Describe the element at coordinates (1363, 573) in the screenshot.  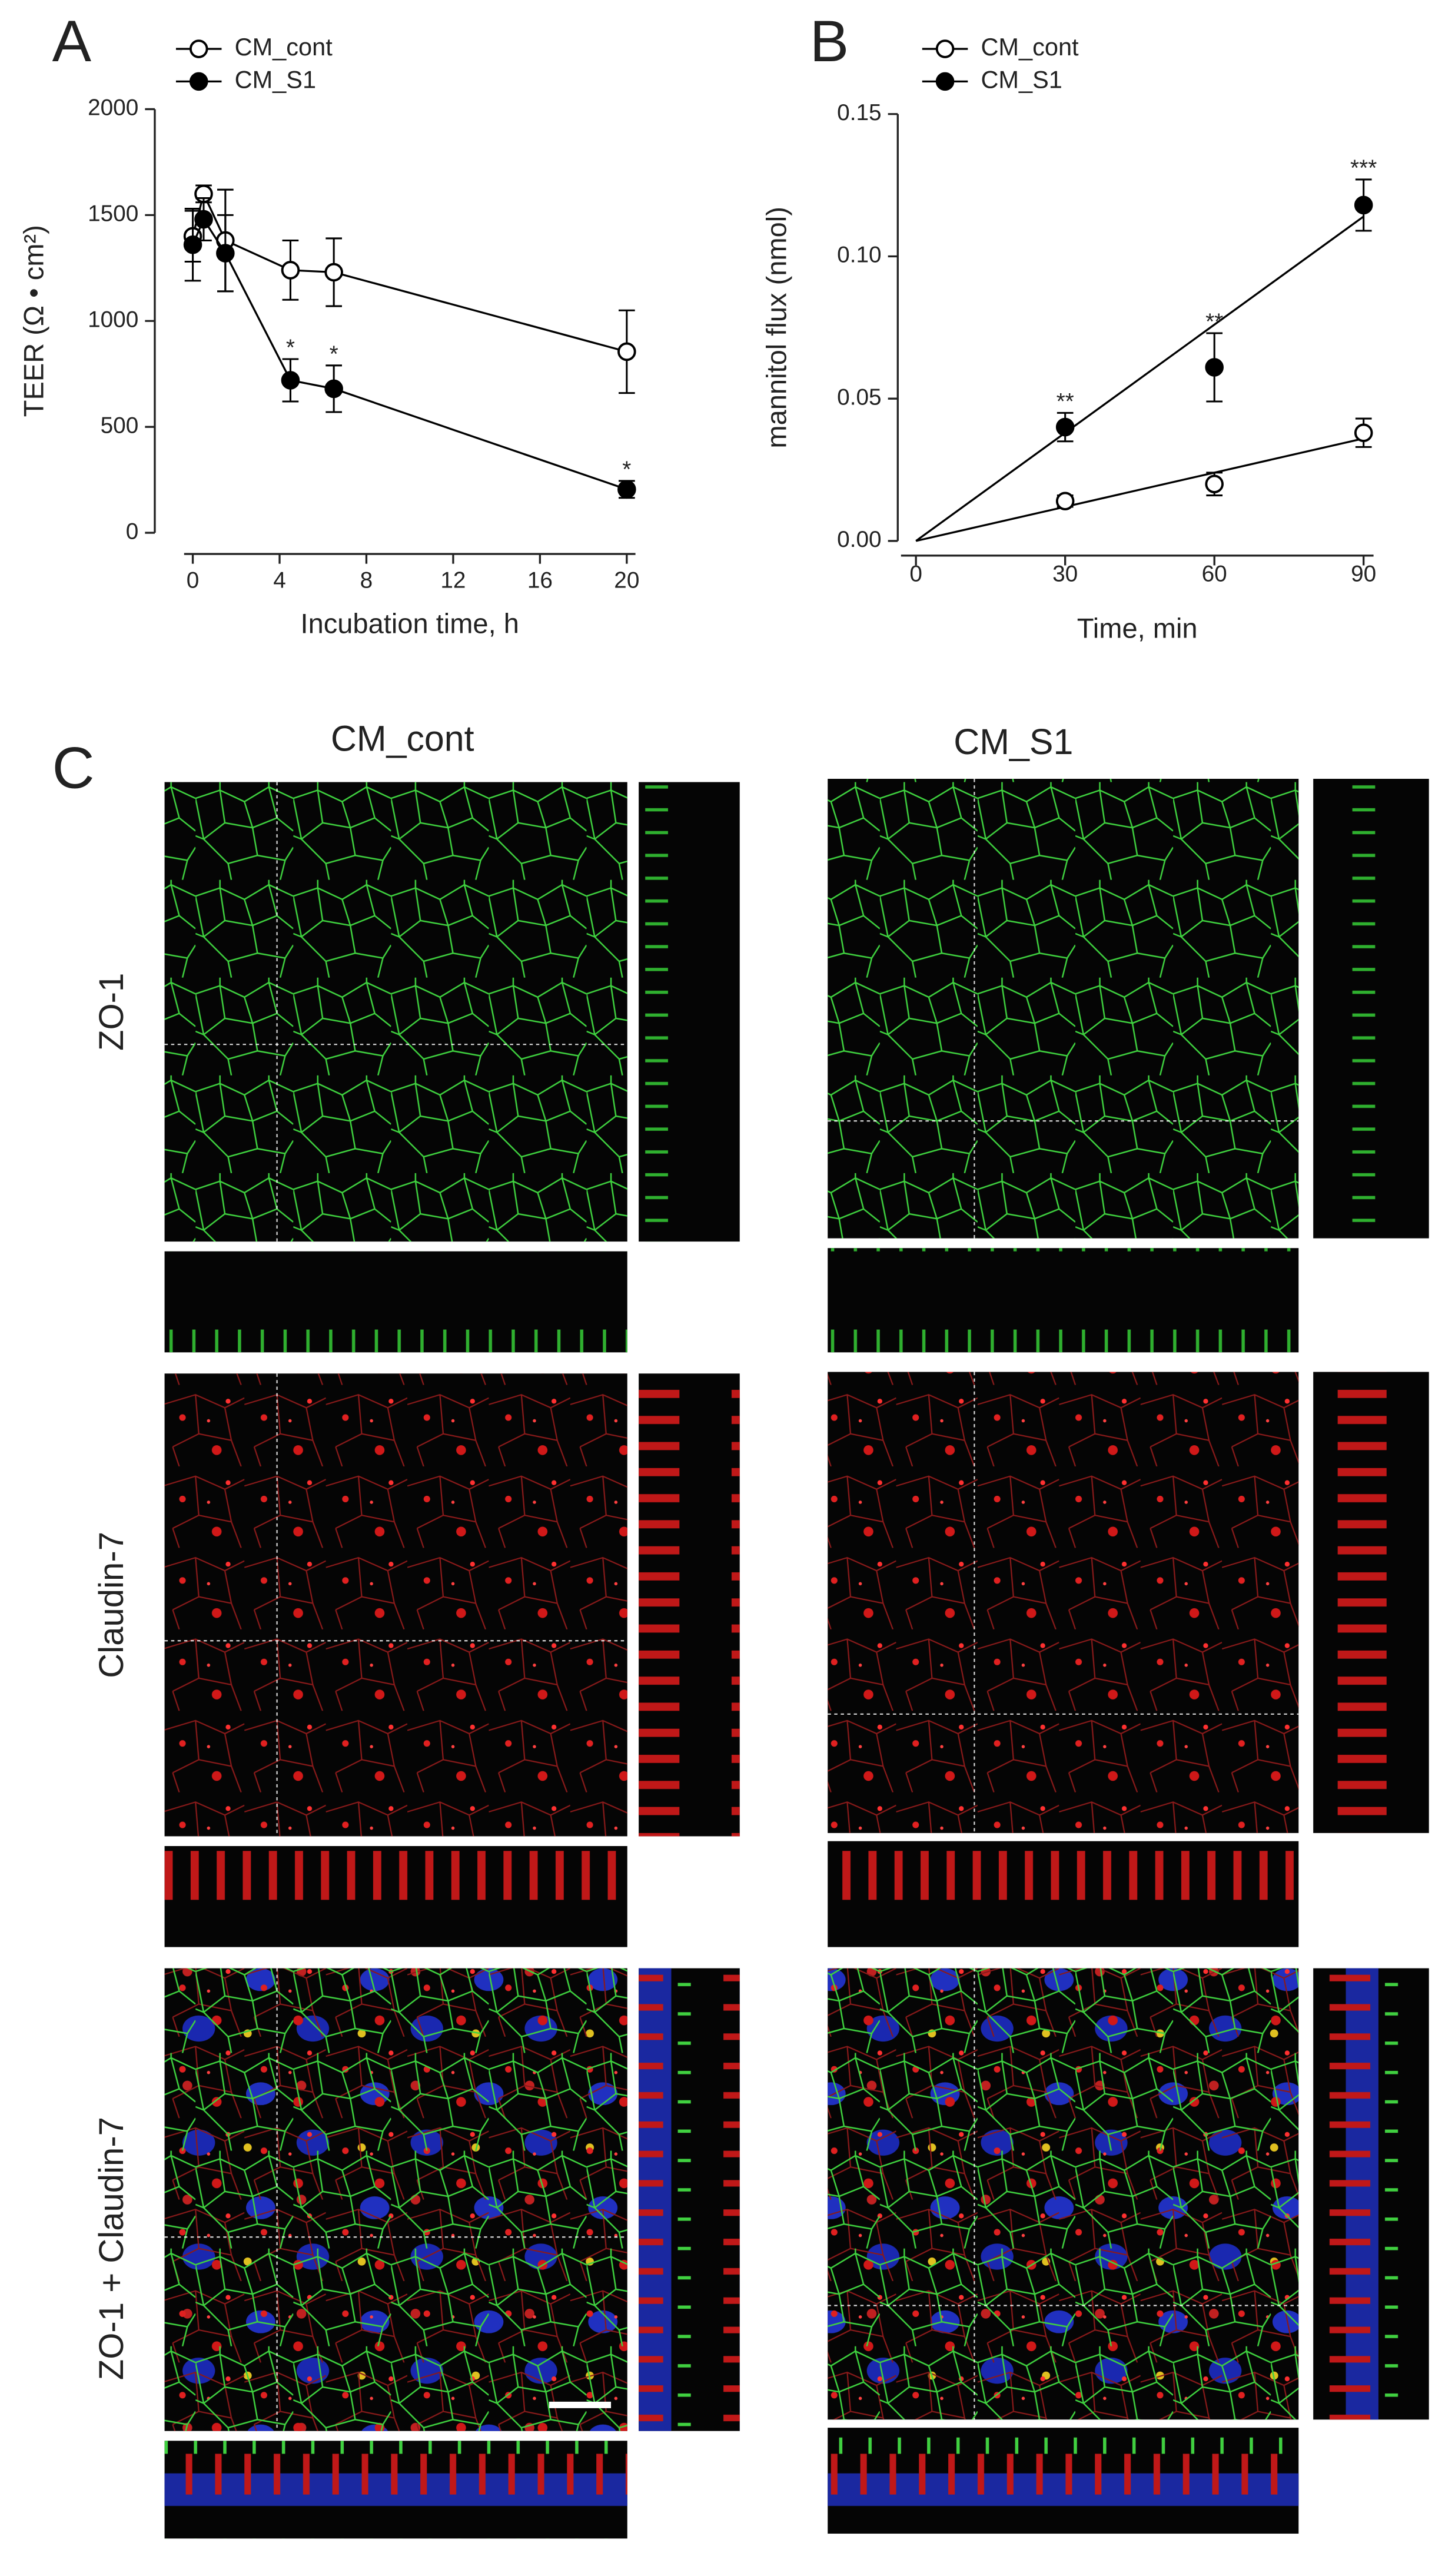
I see `x-tick-label: 90` at that location.